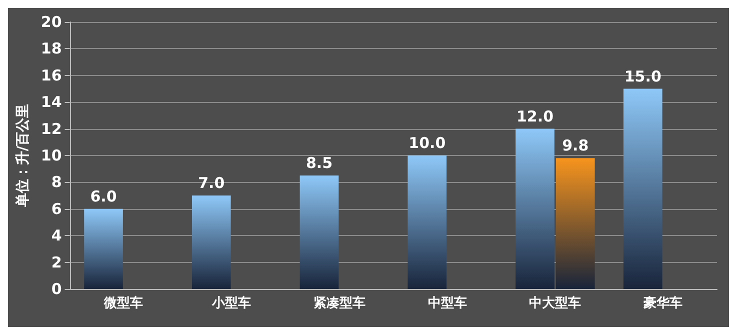 Image resolution: width=737 pixels, height=335 pixels. I want to click on y-tick-label: 16, so click(51, 75).